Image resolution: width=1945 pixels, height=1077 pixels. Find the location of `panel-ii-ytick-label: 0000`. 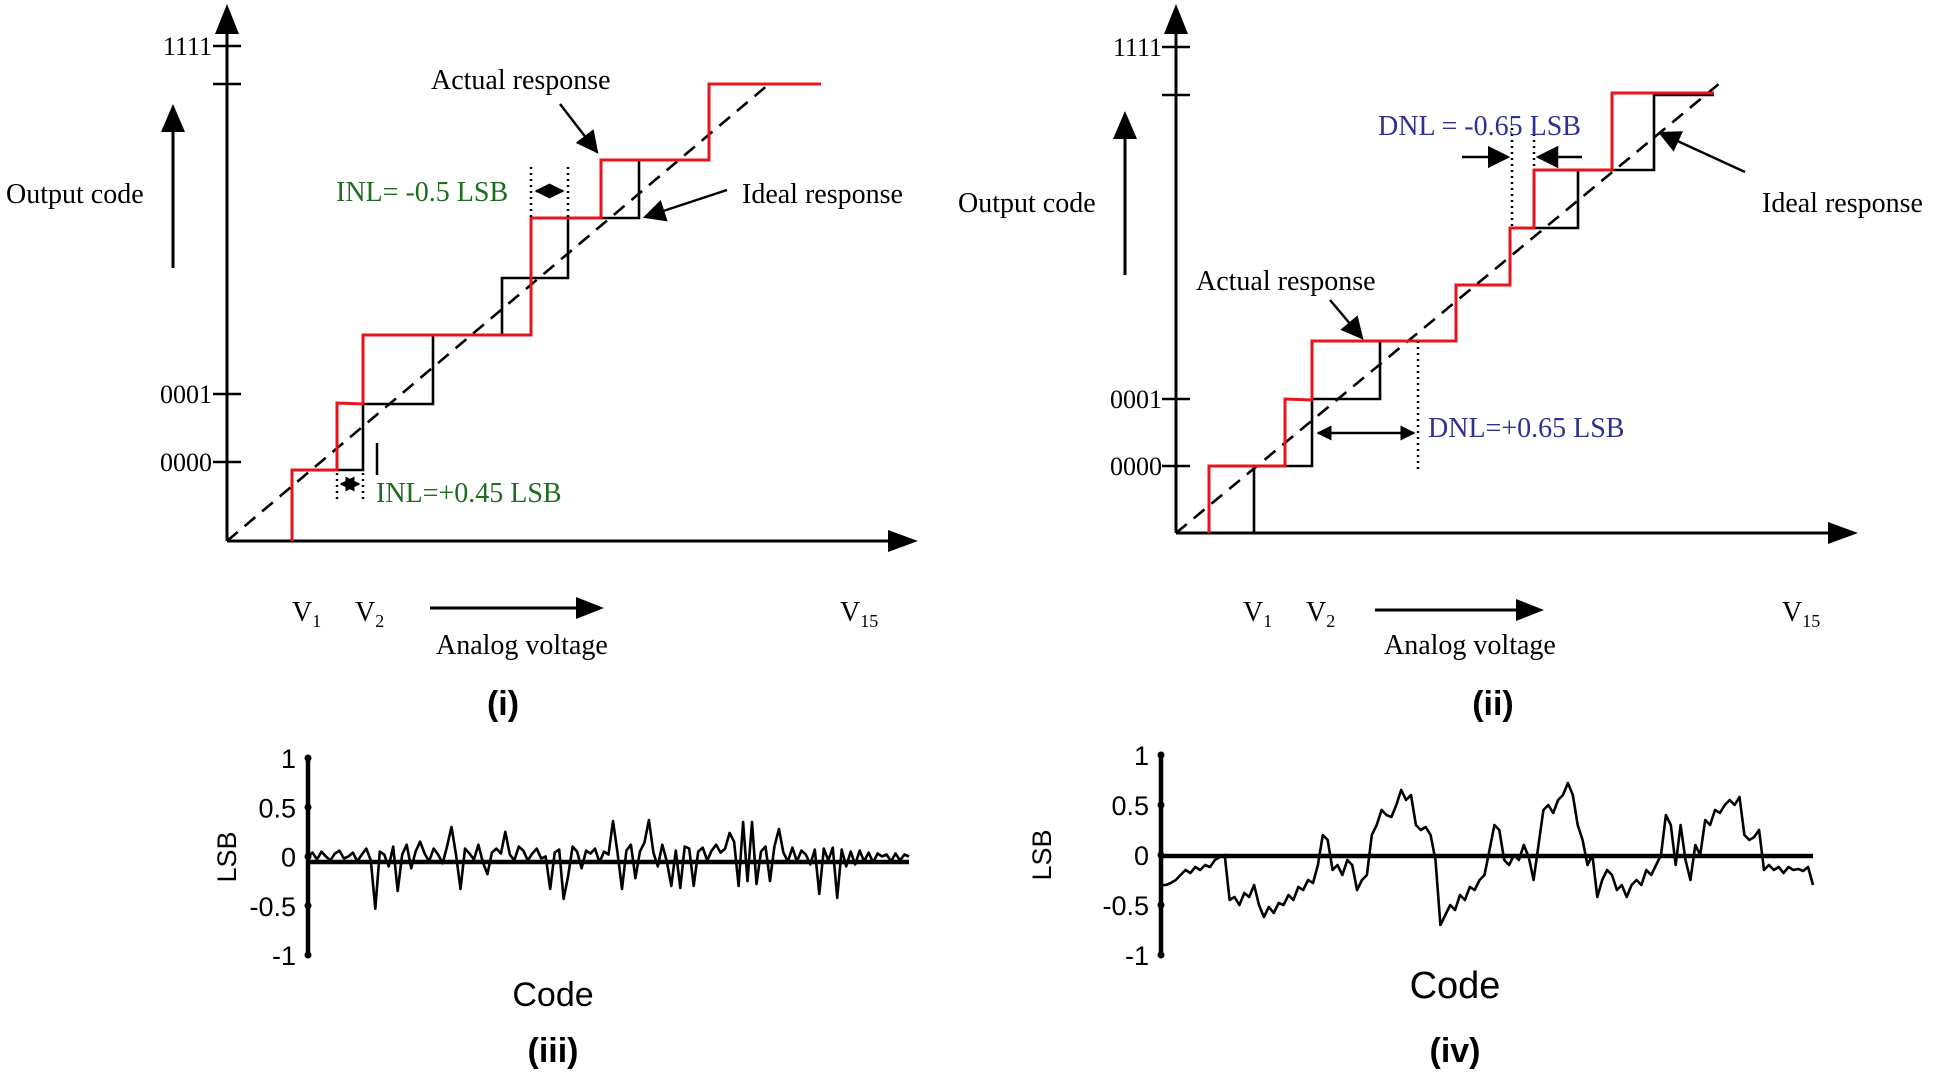

panel-ii-ytick-label: 0000 is located at coordinates (1136, 466).